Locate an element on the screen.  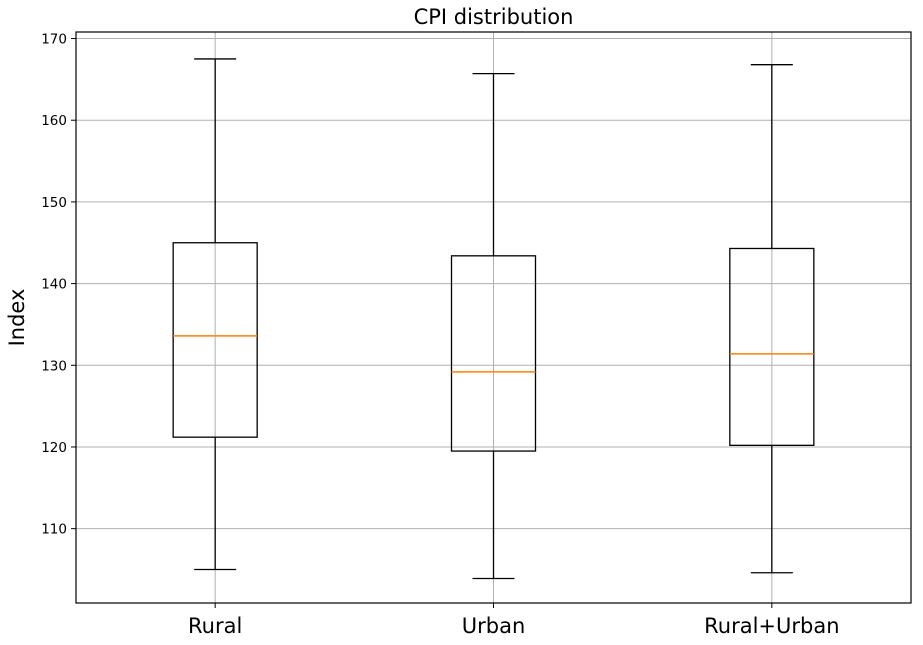
y-tick-label: 120 is located at coordinates (54, 448).